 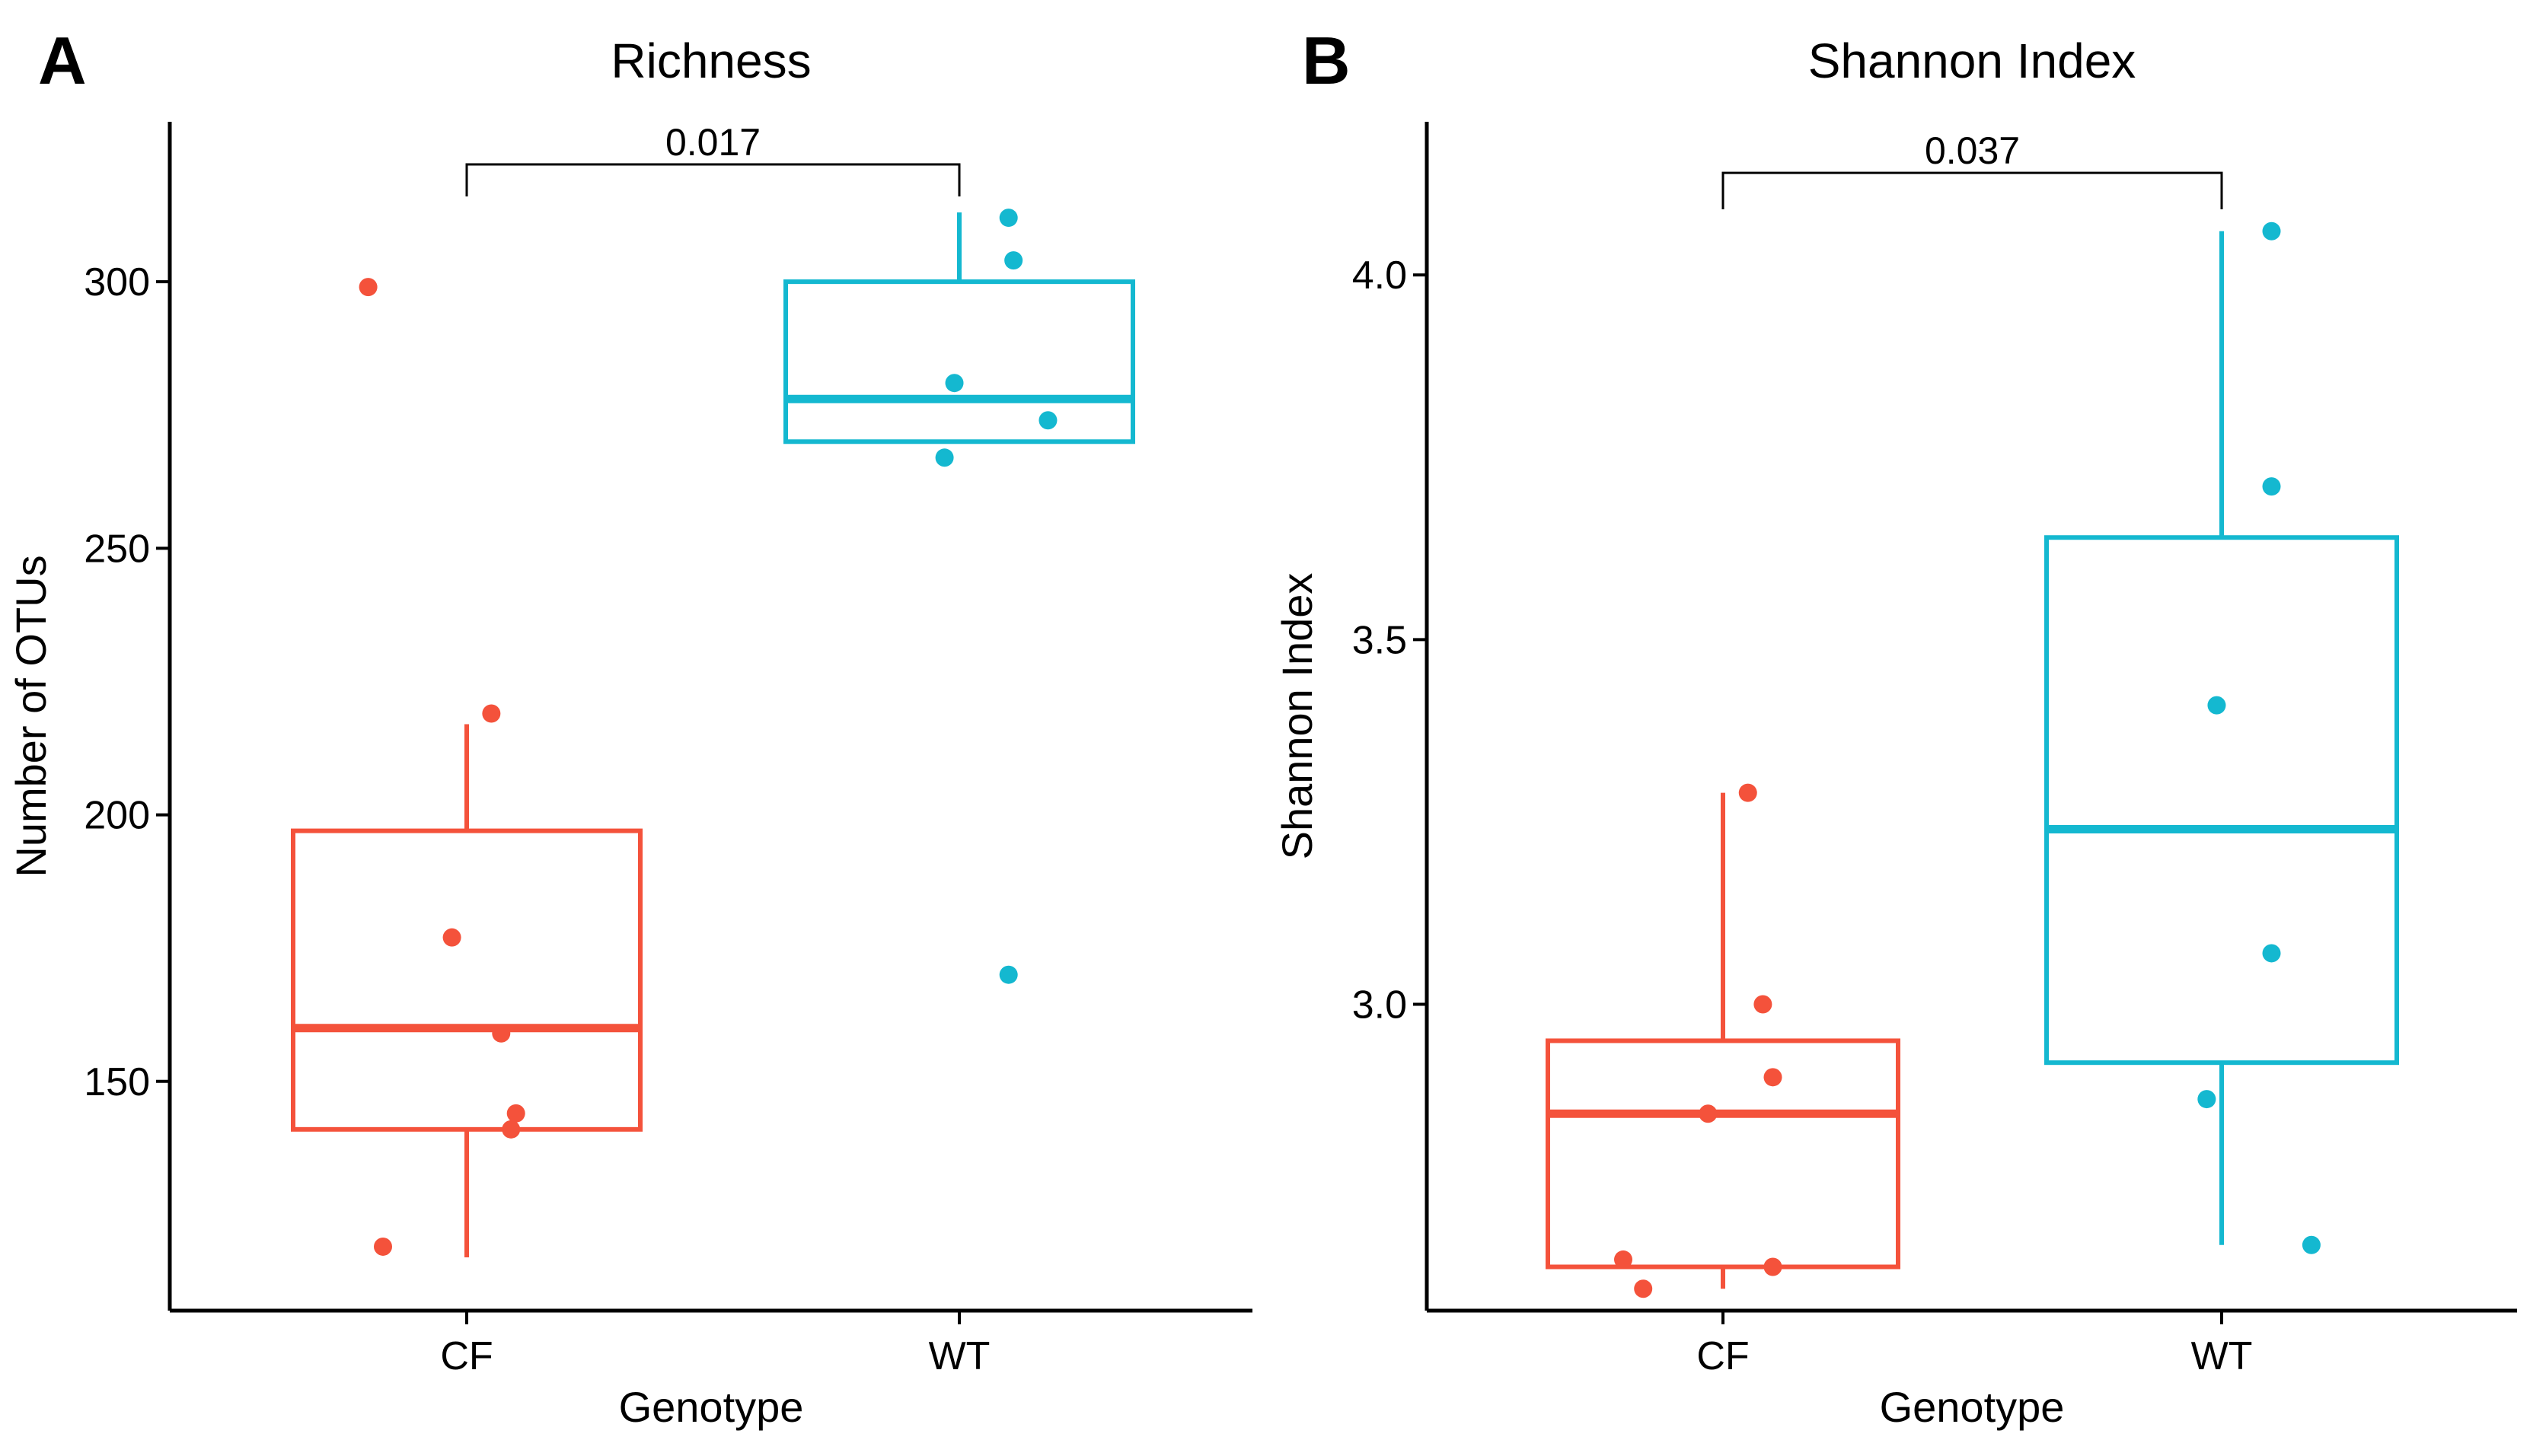 I want to click on y-tick-label: 3.5, so click(x=1379, y=640).